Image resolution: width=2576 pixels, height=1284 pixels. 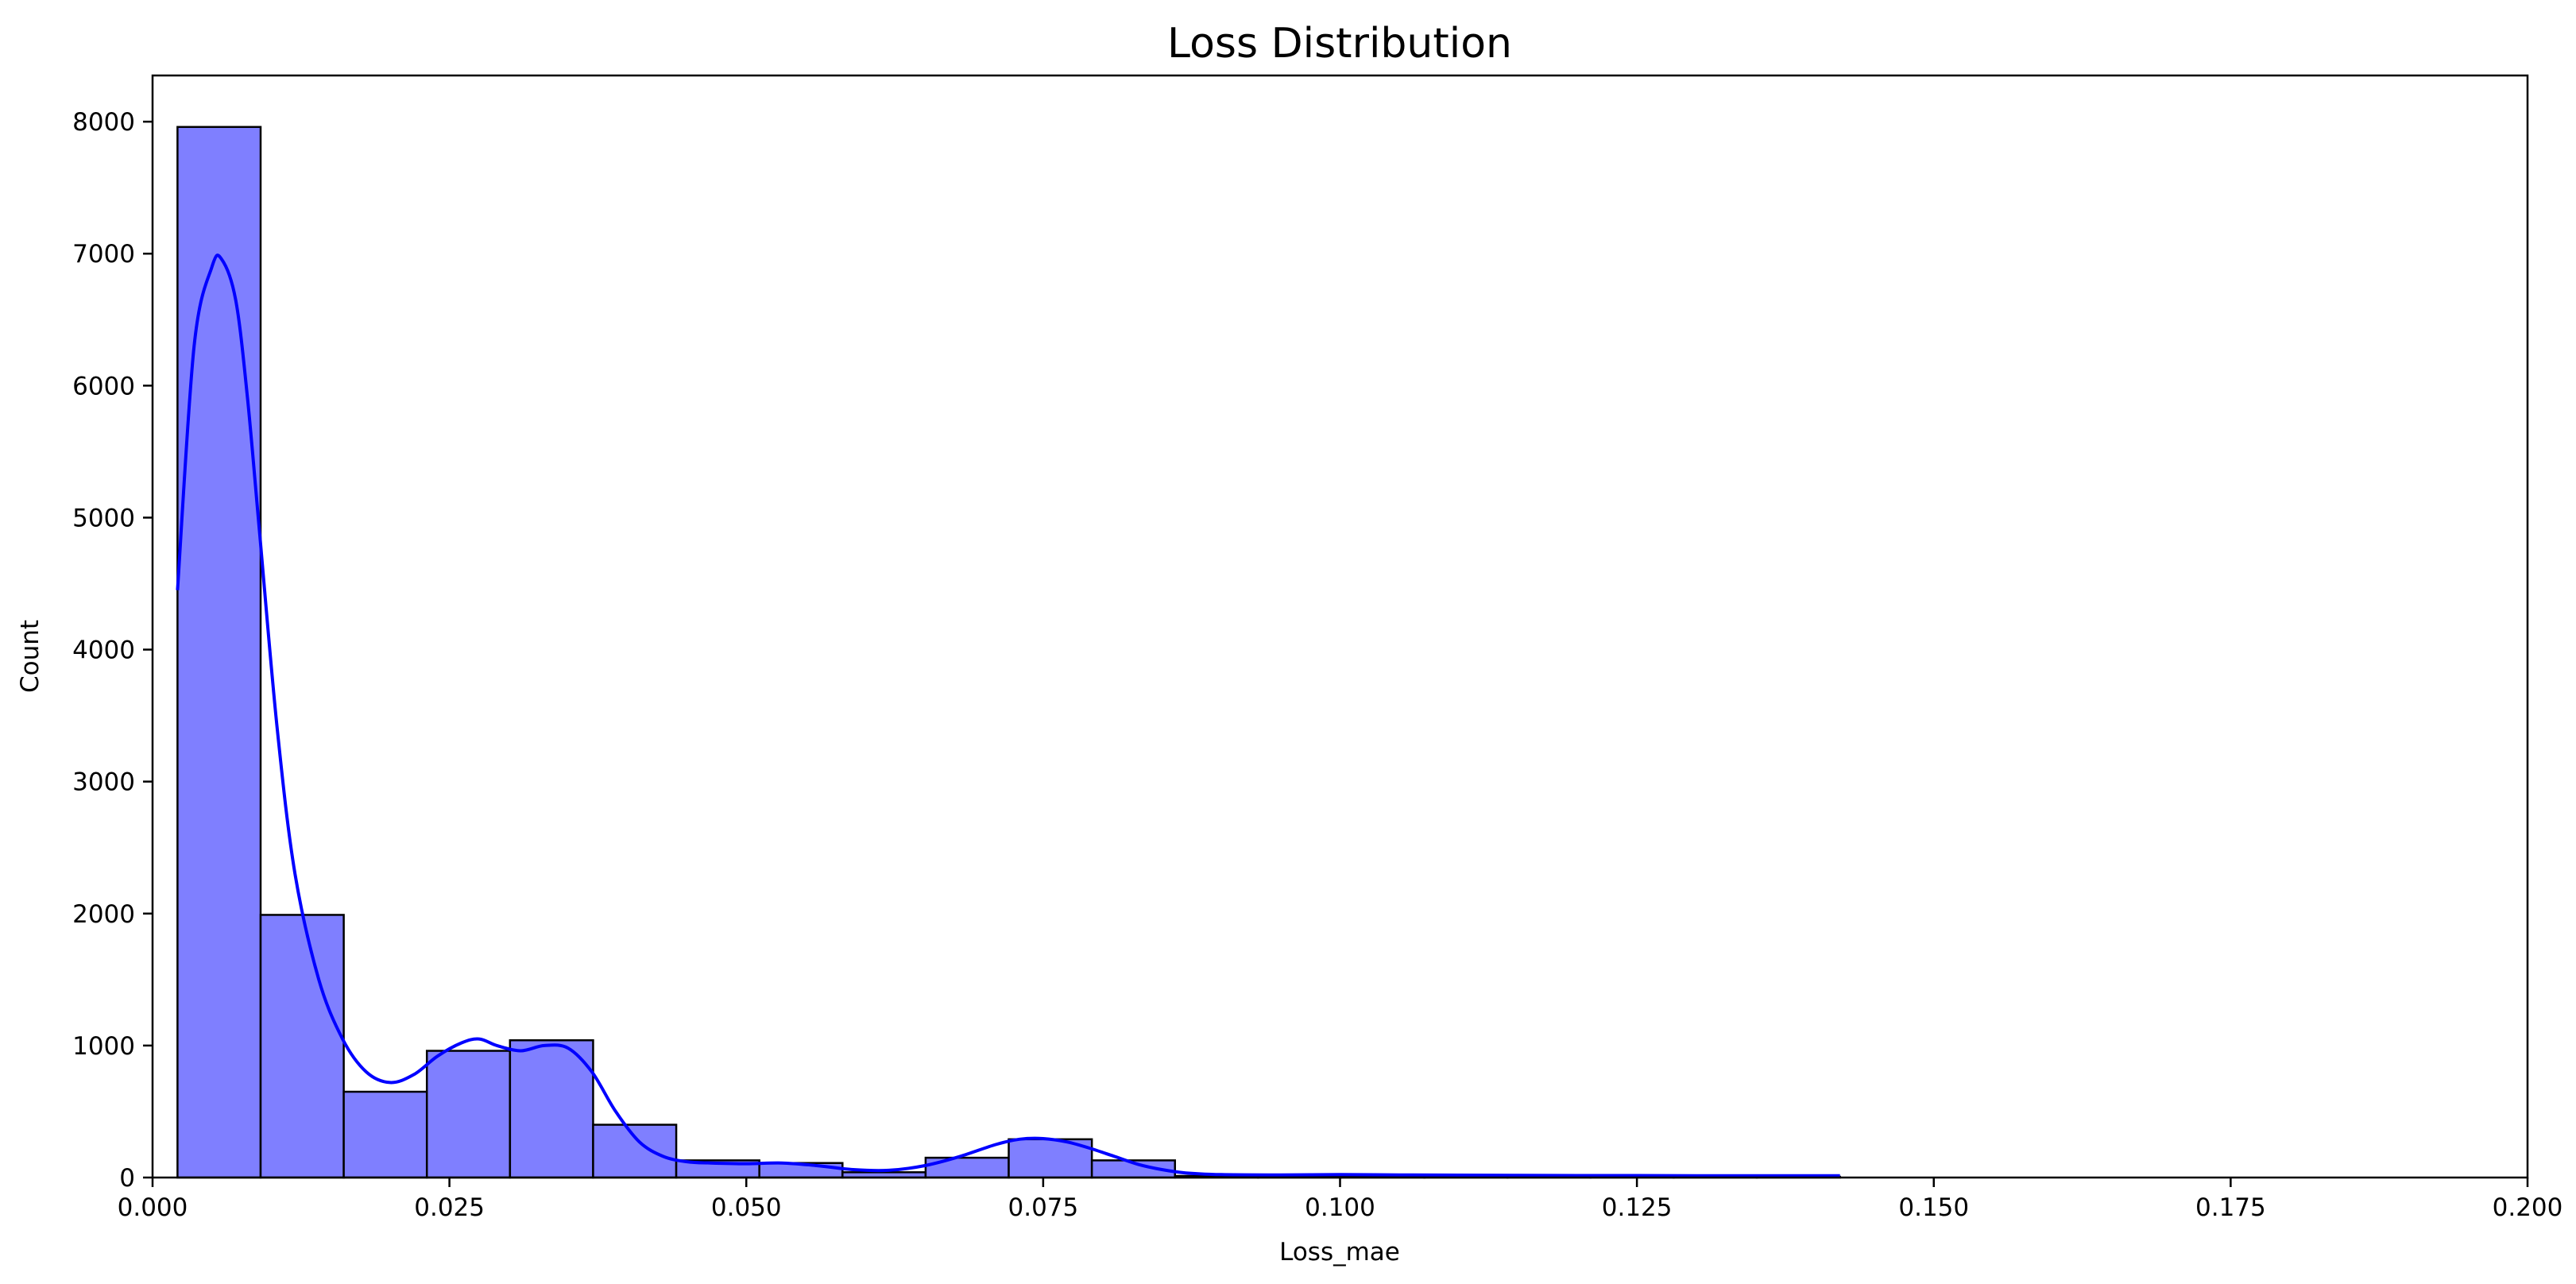 What do you see at coordinates (1637, 1207) in the screenshot?
I see `x-tick-label: 0.125` at bounding box center [1637, 1207].